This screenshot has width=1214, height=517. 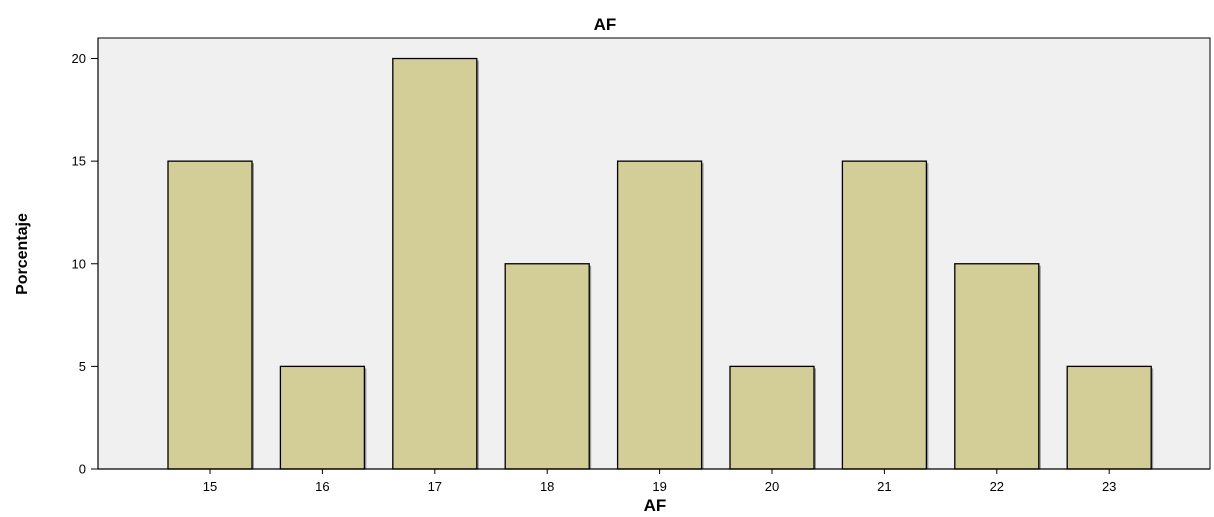 I want to click on y-tick-label: 20, so click(x=79, y=58).